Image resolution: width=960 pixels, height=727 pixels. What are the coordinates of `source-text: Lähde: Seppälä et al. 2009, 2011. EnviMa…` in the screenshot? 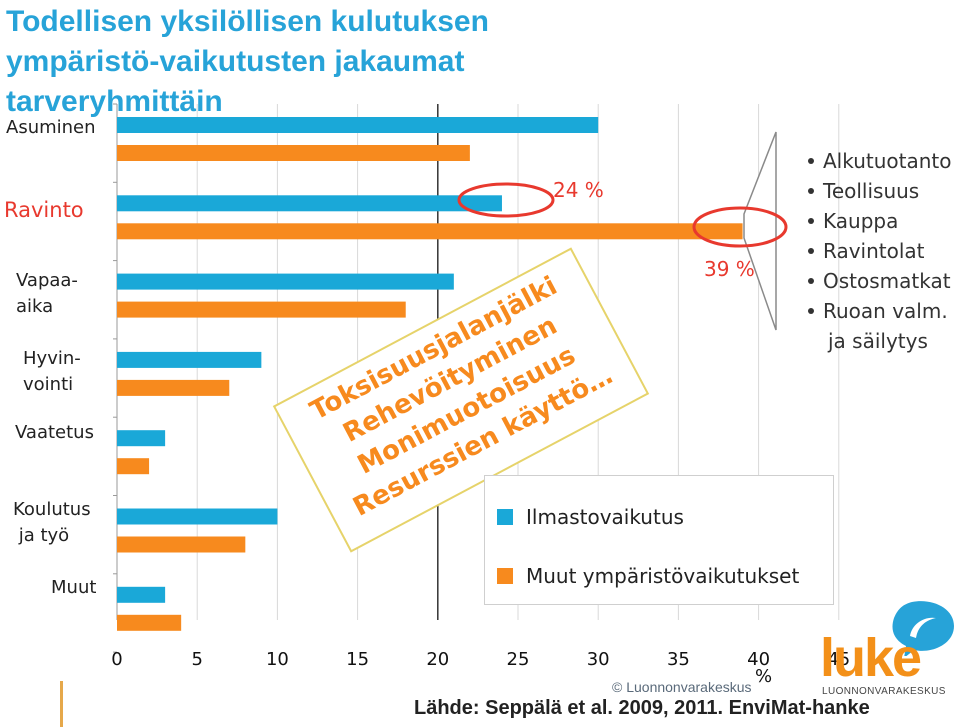 It's located at (642, 708).